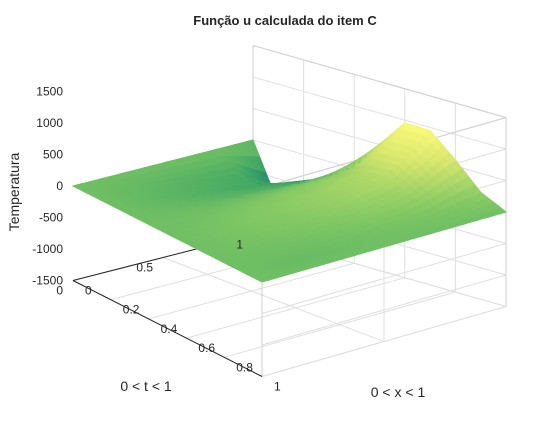 Image resolution: width=560 pixels, height=425 pixels. What do you see at coordinates (14, 191) in the screenshot?
I see `z-axis-label: Temperatura` at bounding box center [14, 191].